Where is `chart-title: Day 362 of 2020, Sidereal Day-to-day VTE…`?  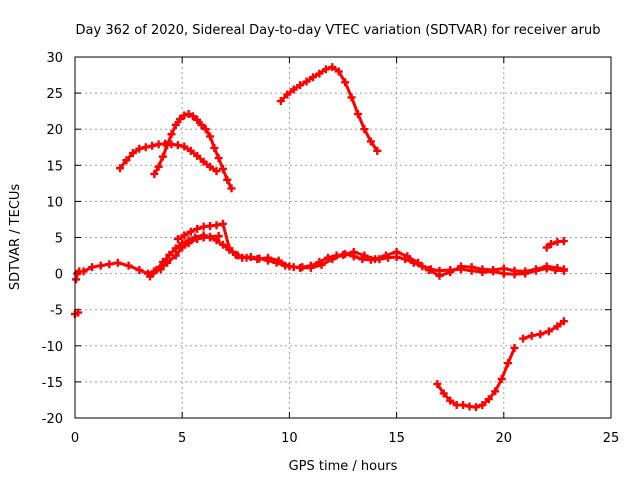 chart-title: Day 362 of 2020, Sidereal Day-to-day VTE… is located at coordinates (338, 30).